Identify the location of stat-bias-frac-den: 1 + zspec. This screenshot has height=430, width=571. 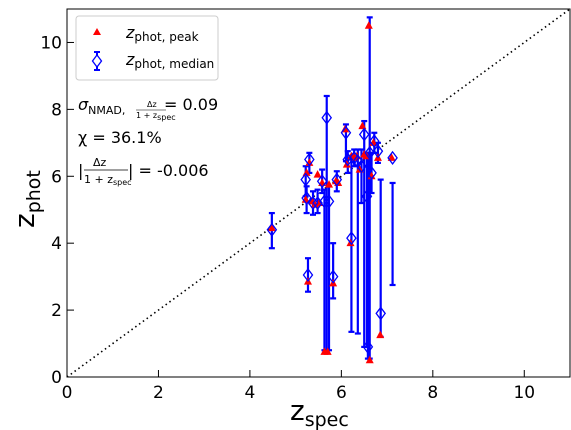
(108, 180).